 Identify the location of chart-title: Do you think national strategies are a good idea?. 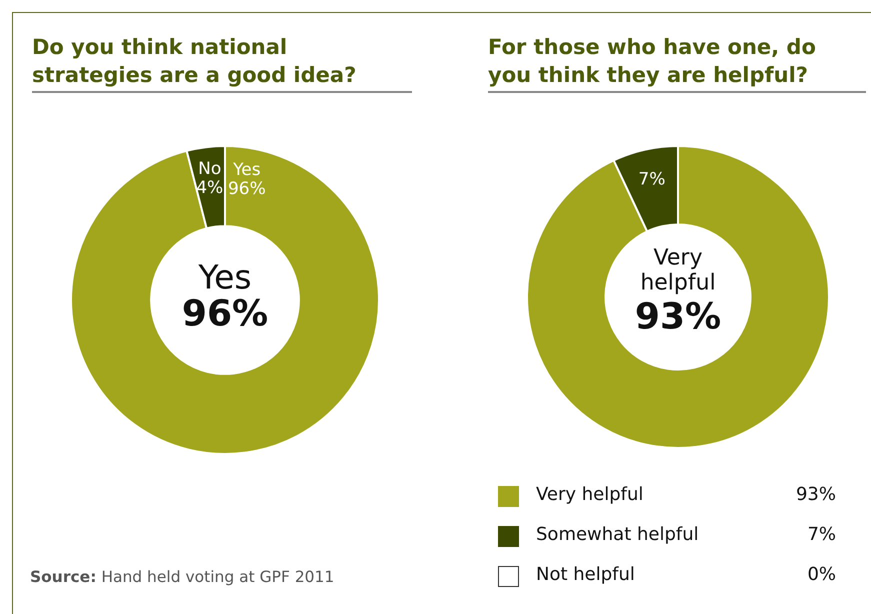
(222, 63).